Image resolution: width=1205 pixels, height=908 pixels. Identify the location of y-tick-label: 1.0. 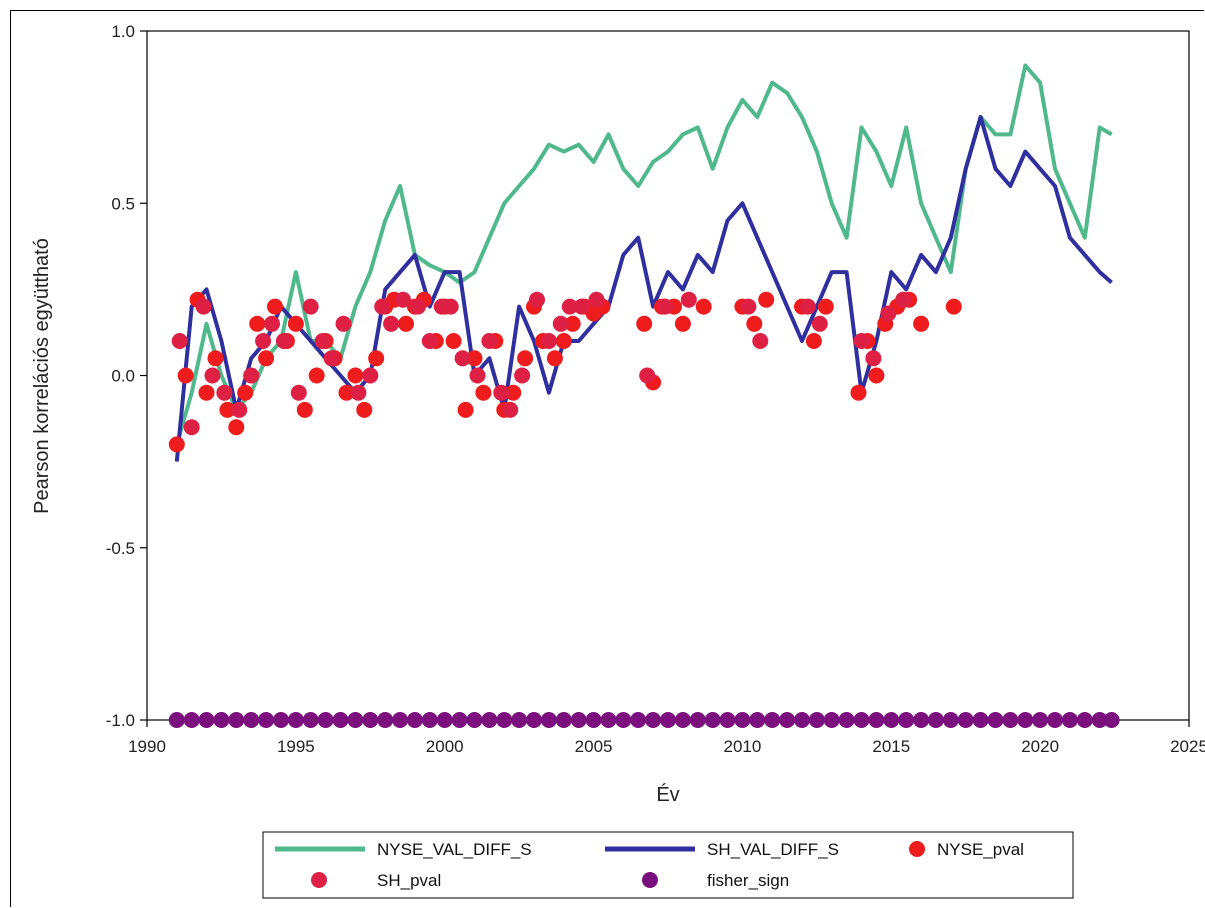
(123, 31).